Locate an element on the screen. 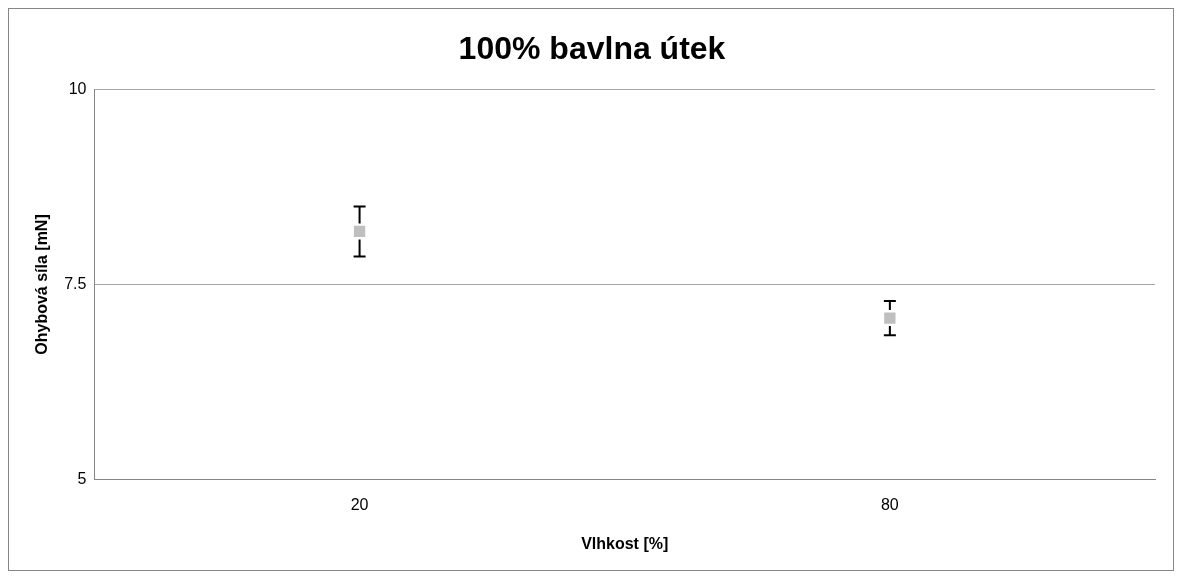 This screenshot has width=1182, height=579. x-tick-label: 20 is located at coordinates (359, 504).